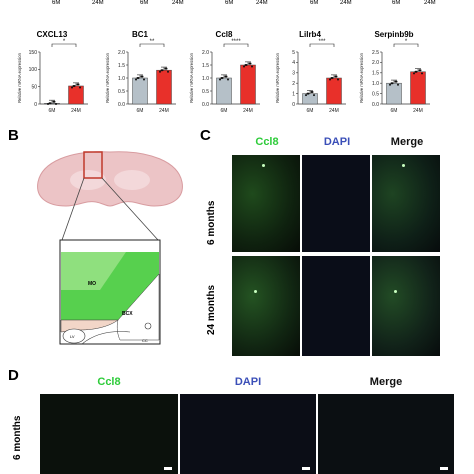 The width and height of the screenshot is (474, 474). I want to click on chart-svg: 0 1 2 3 4 5 Relative mRNA expression 6M 24M ***, so click(310, 76).